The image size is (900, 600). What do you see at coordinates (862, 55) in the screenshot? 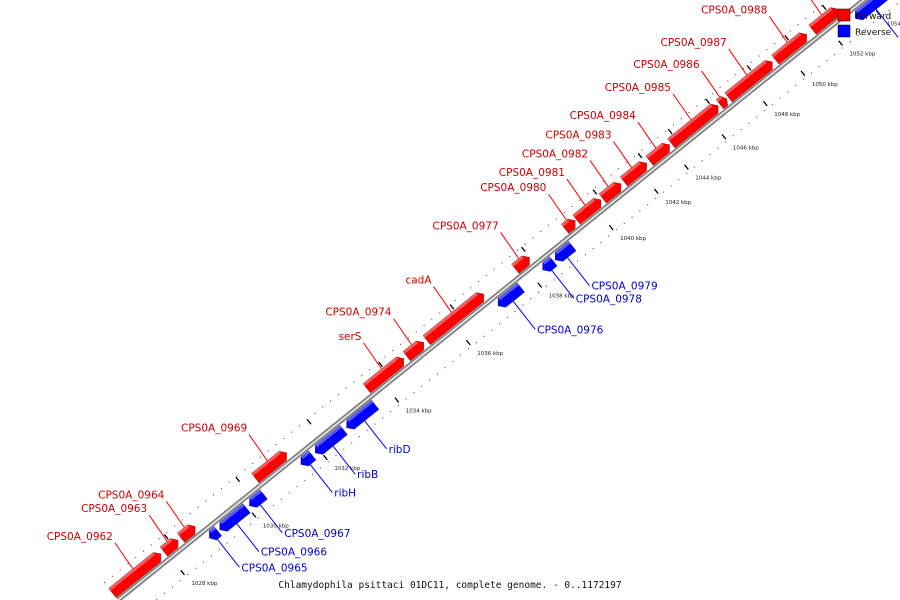
I see `tick-label: 1052 kbp` at bounding box center [862, 55].